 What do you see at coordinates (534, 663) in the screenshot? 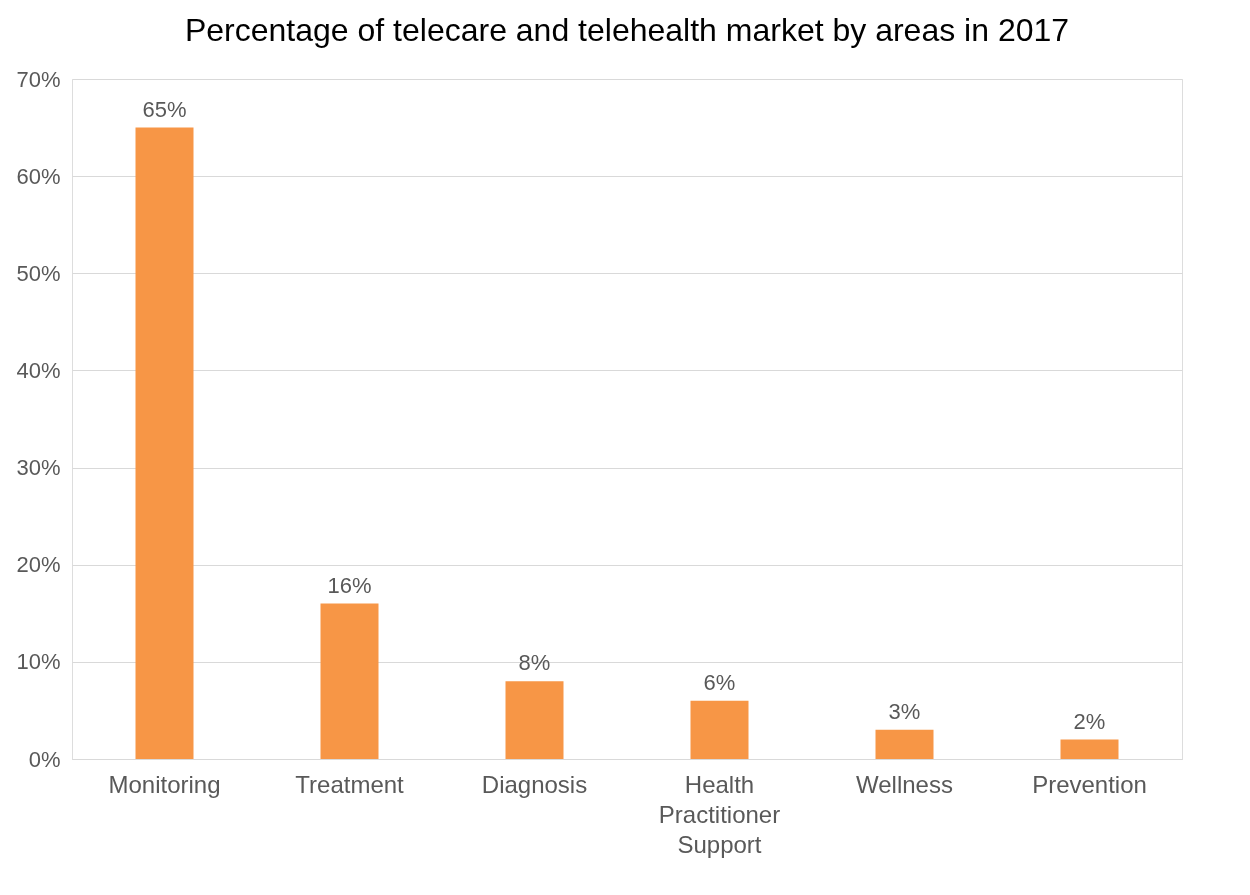
I see `data-label: 8%` at bounding box center [534, 663].